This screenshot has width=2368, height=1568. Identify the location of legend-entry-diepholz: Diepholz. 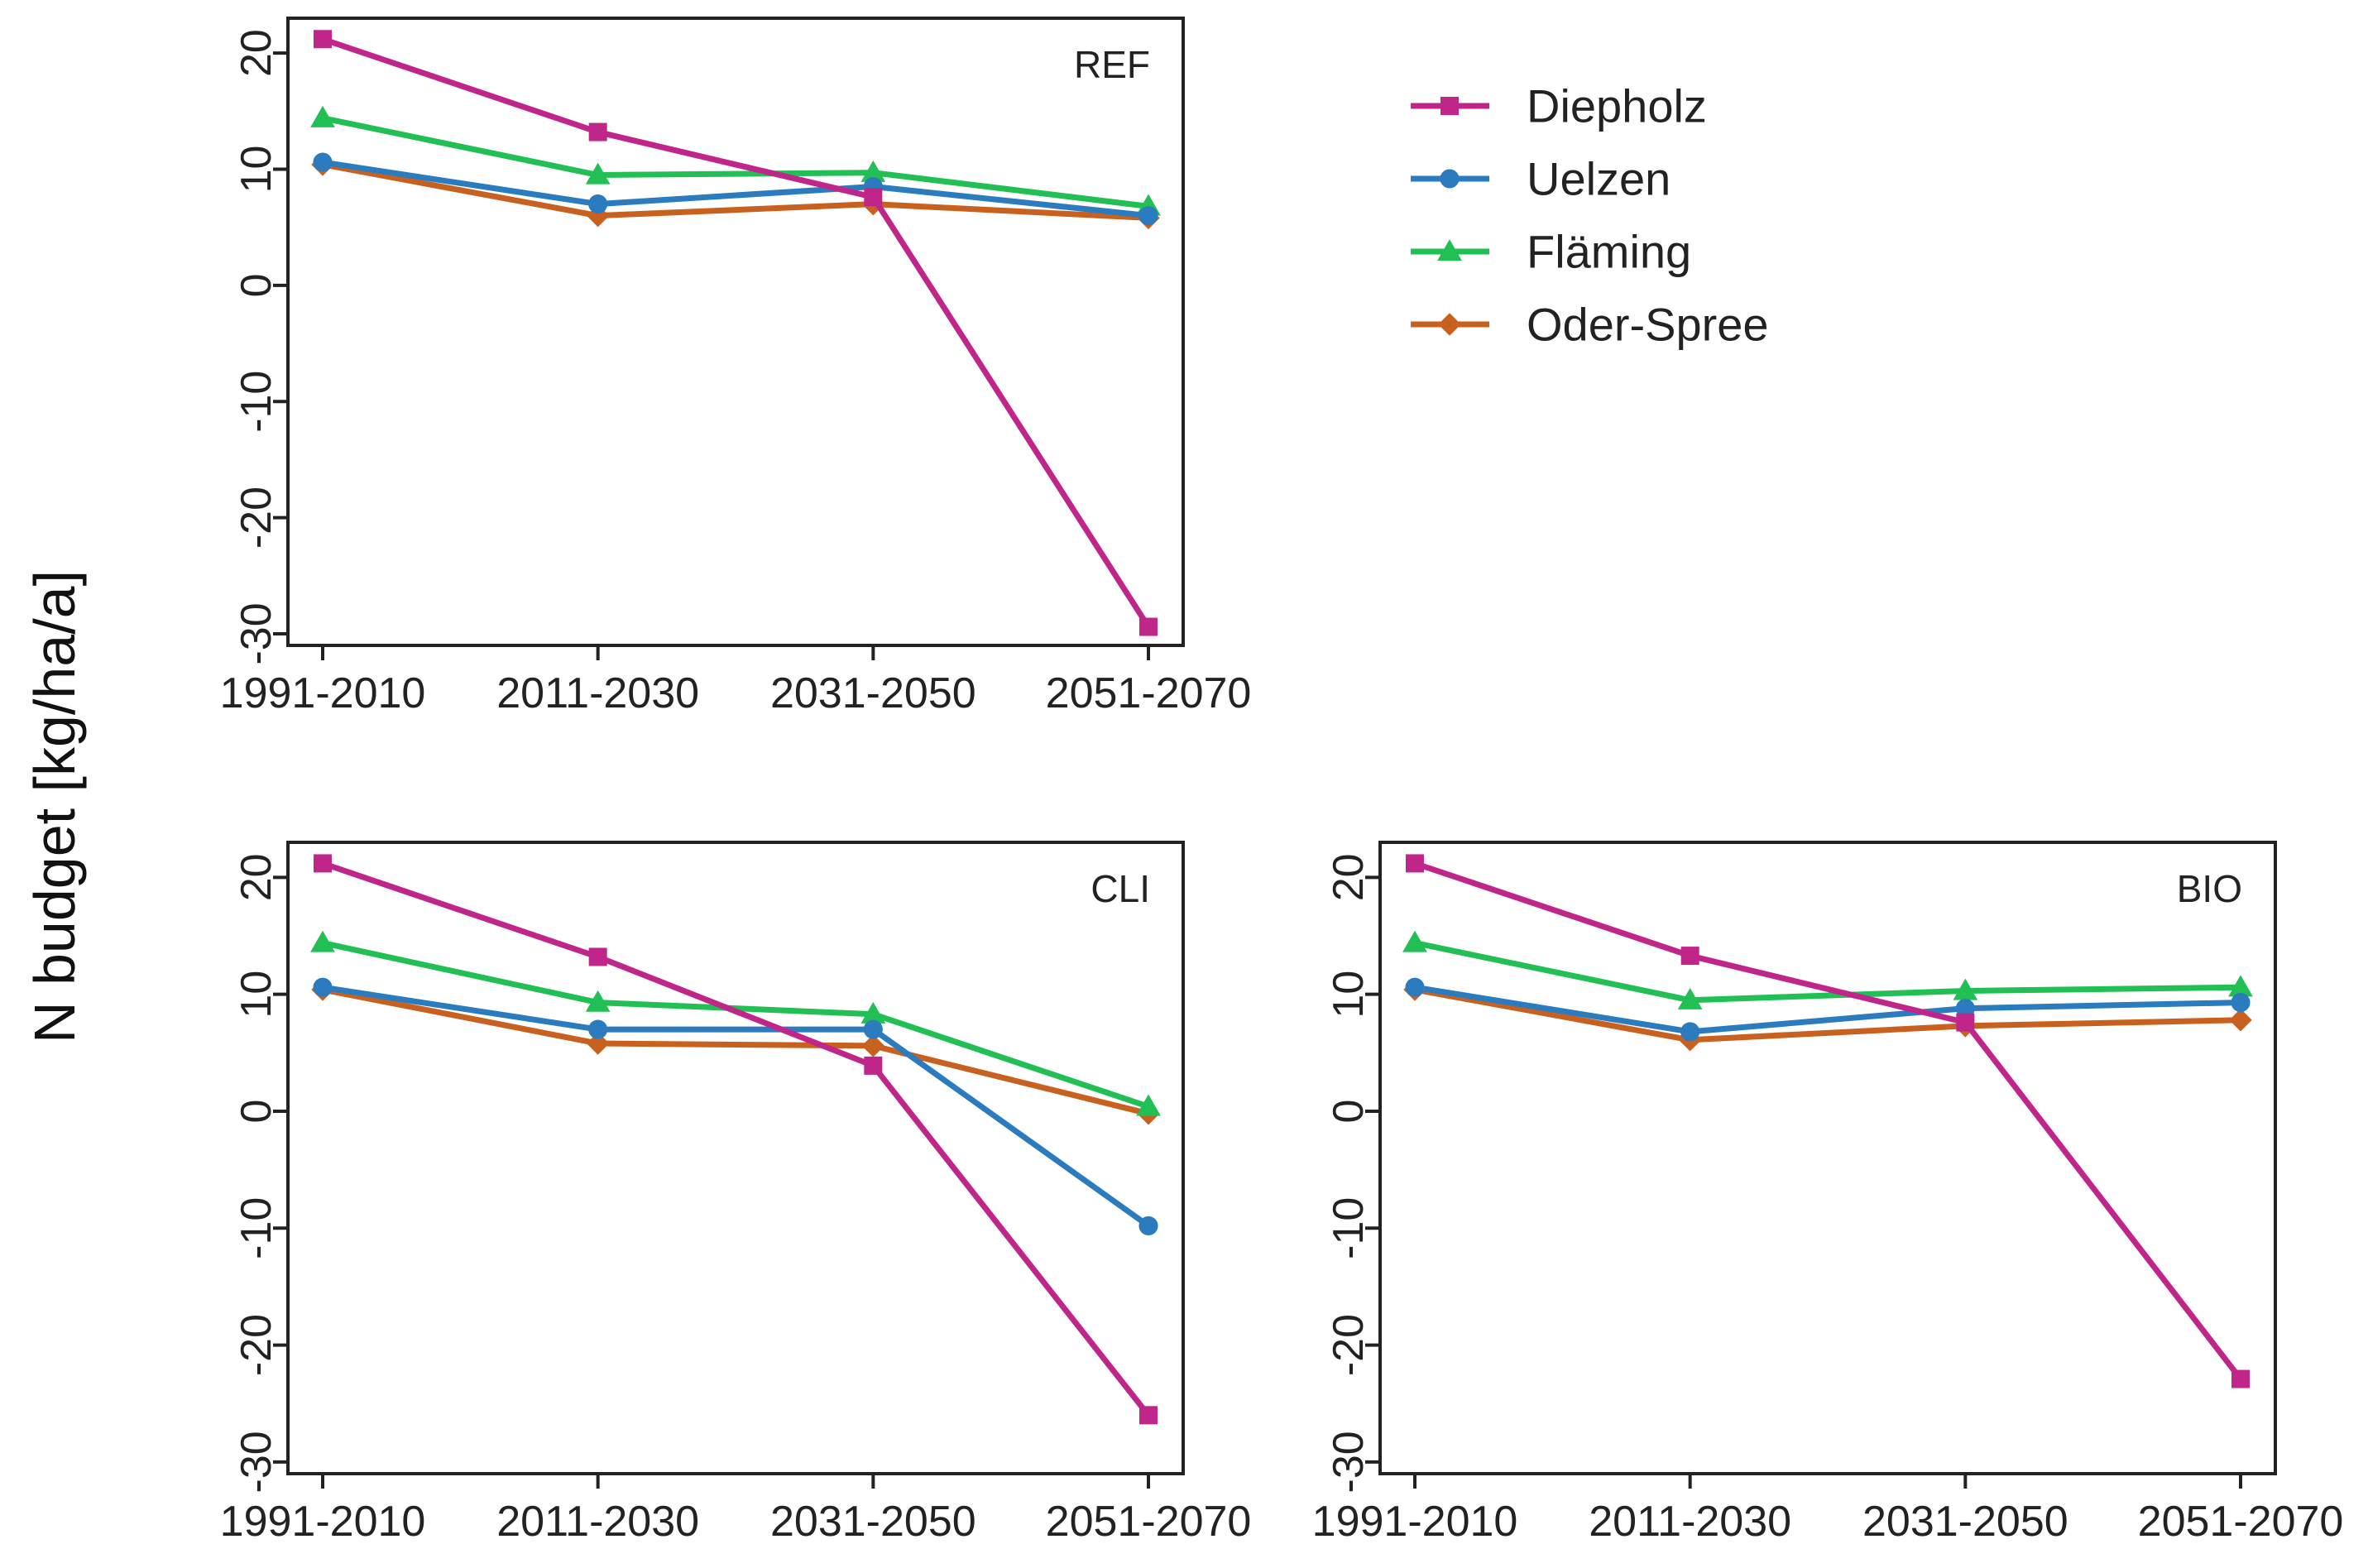
(1559, 106).